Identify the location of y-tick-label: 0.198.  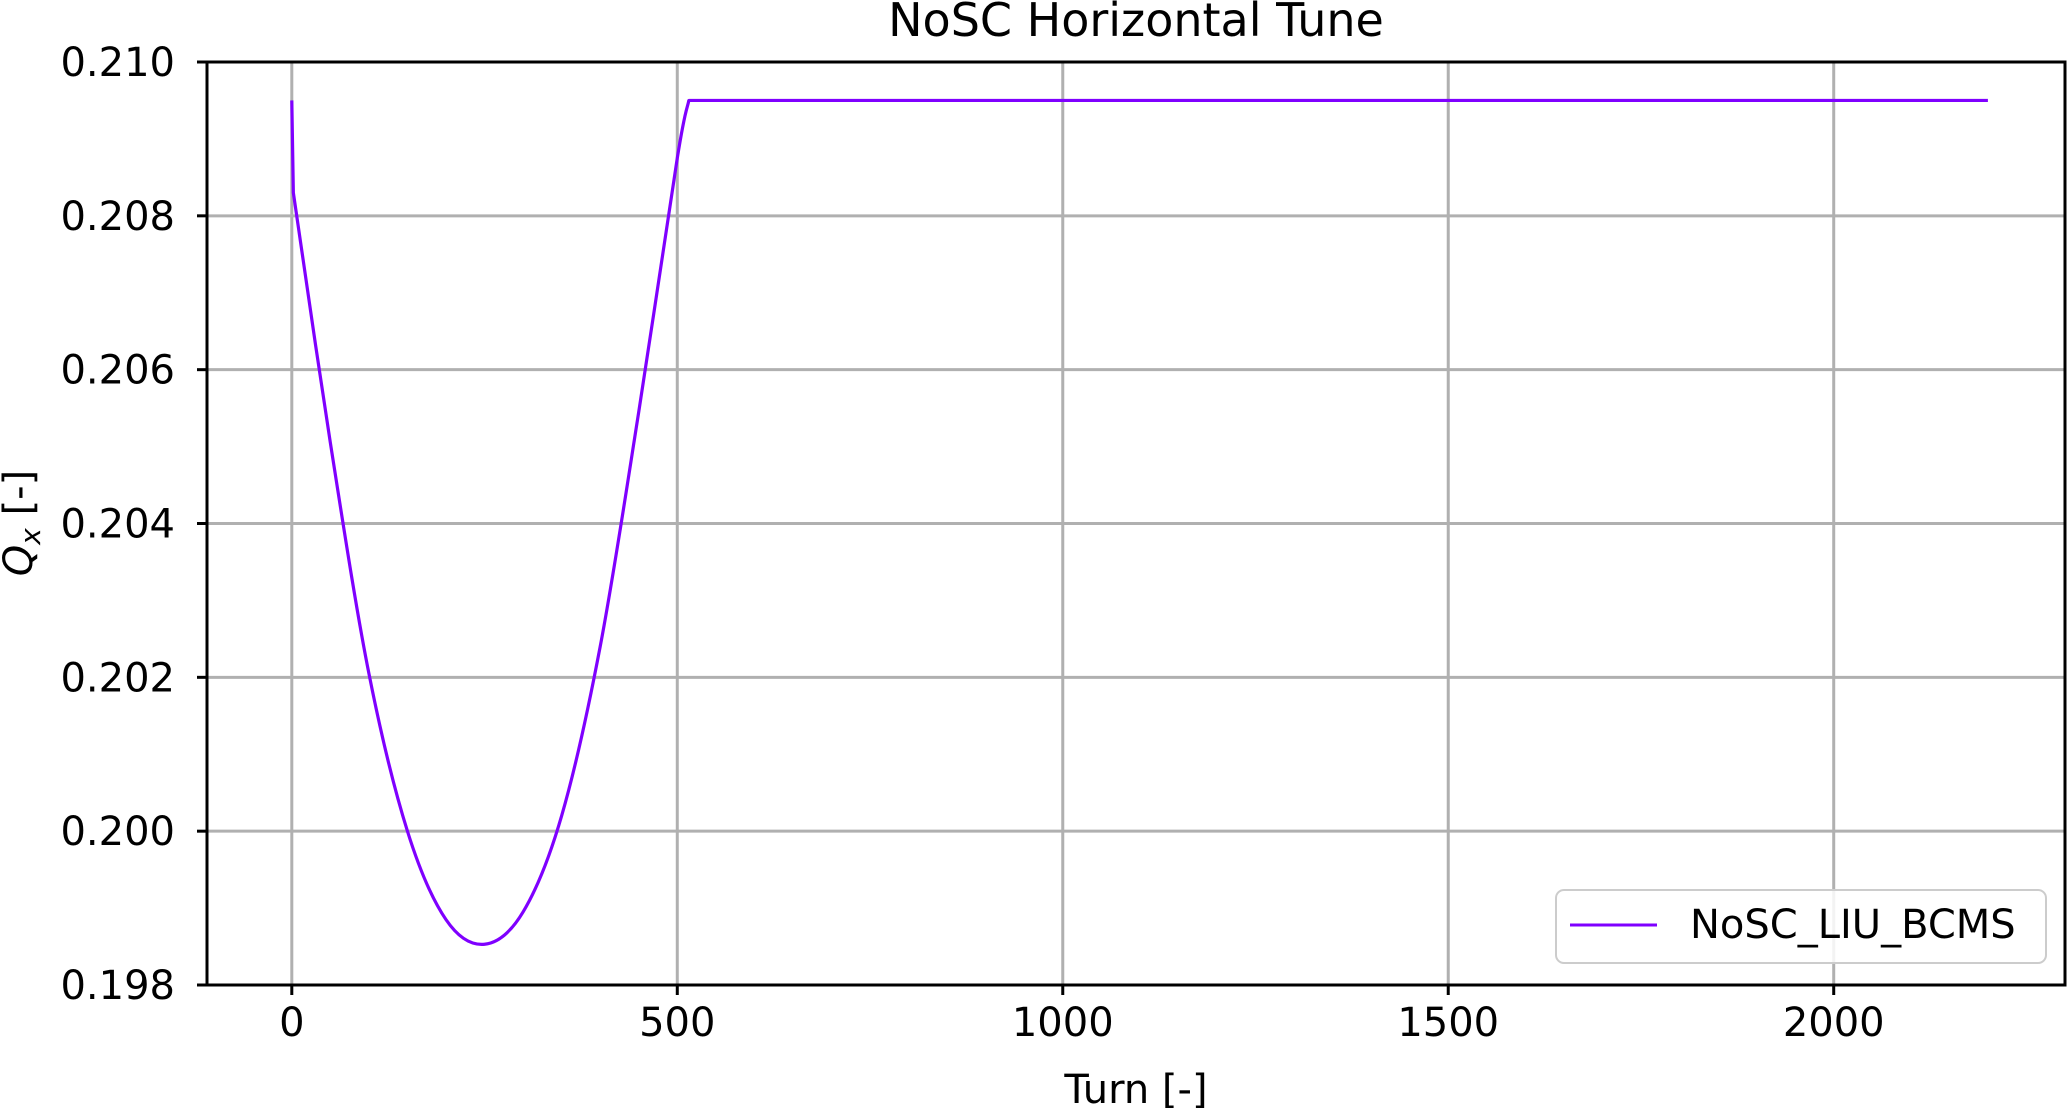
(117, 986).